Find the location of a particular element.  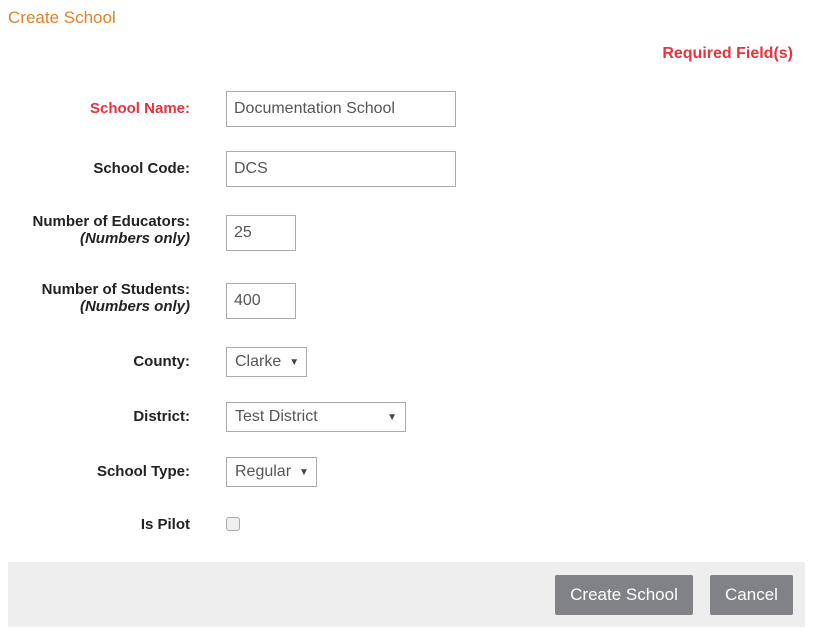

county-label: County: is located at coordinates (161, 361).